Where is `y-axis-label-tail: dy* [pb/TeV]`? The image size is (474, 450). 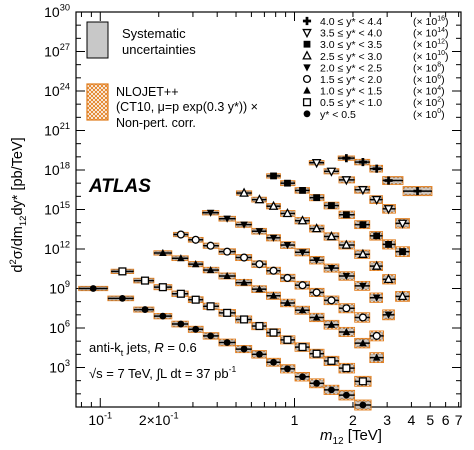 y-axis-label-tail: dy* [pb/TeV] is located at coordinates (18, 176).